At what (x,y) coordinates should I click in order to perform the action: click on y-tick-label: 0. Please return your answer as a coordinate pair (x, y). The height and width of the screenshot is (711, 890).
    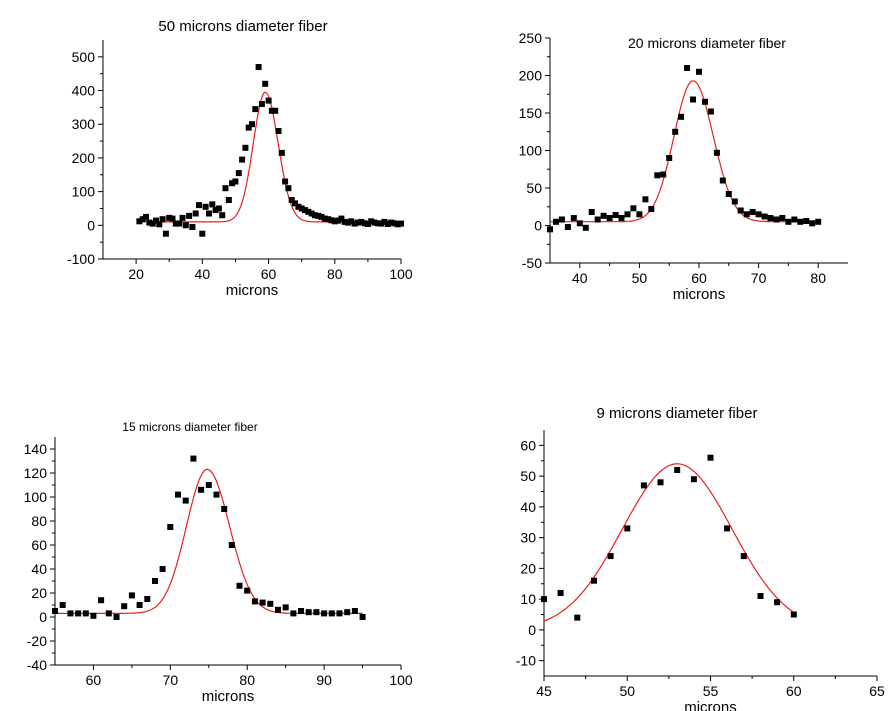
    Looking at the image, I should click on (538, 226).